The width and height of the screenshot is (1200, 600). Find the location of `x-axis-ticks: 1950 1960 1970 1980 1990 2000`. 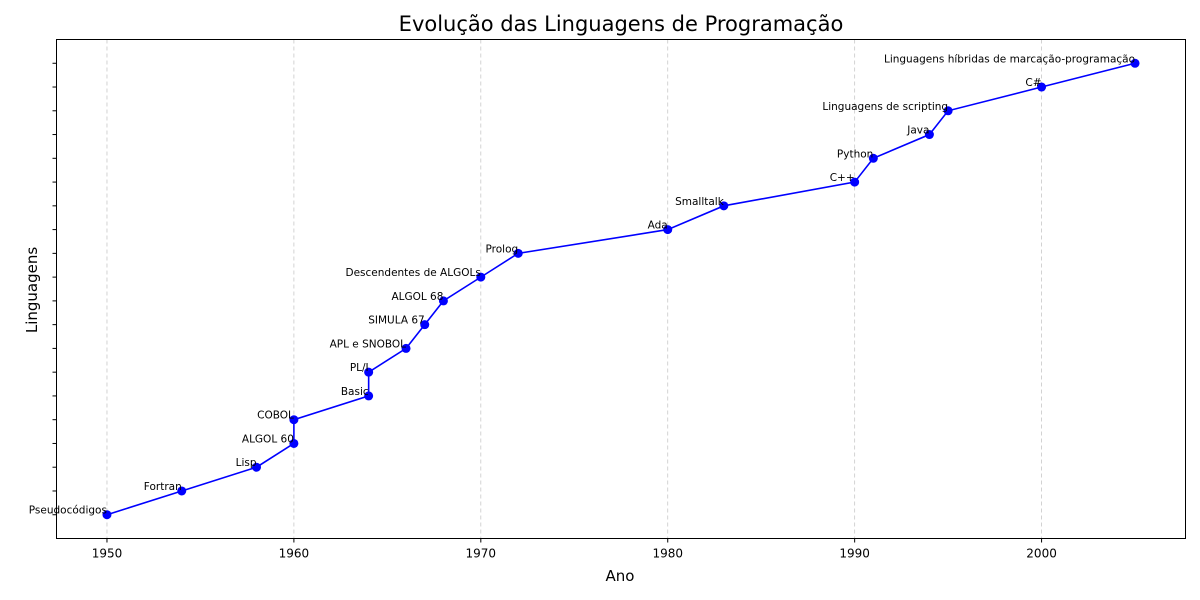

x-axis-ticks: 1950 1960 1970 1980 1990 2000 is located at coordinates (574, 549).